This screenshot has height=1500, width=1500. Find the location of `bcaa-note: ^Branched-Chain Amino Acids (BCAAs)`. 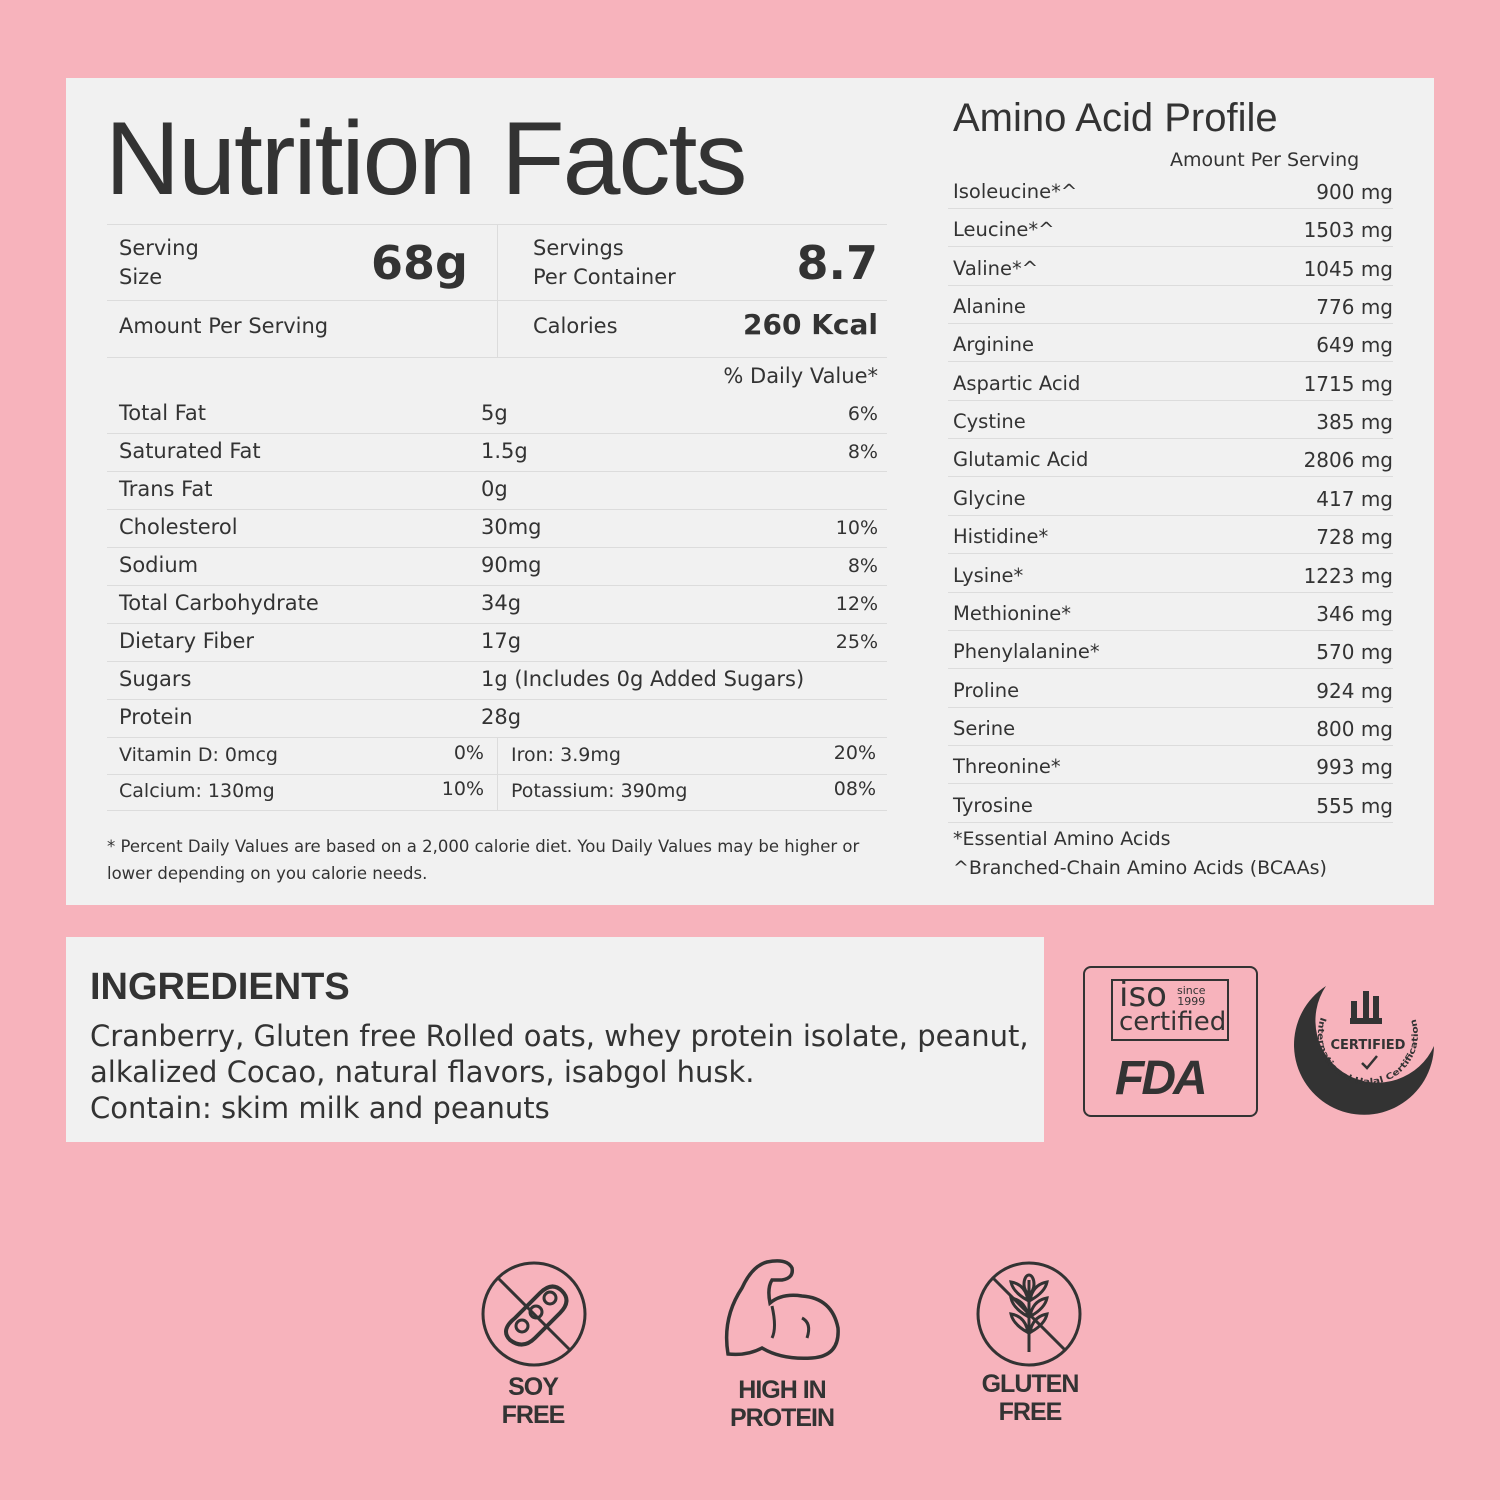

bcaa-note: ^Branched-Chain Amino Acids (BCAAs) is located at coordinates (1140, 868).